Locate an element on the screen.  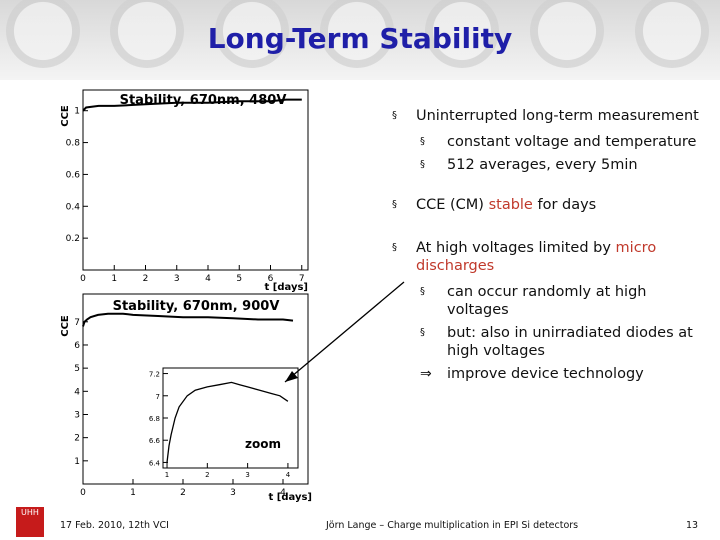
implies-arrow: ⇒ is located at coordinates (426, 374).